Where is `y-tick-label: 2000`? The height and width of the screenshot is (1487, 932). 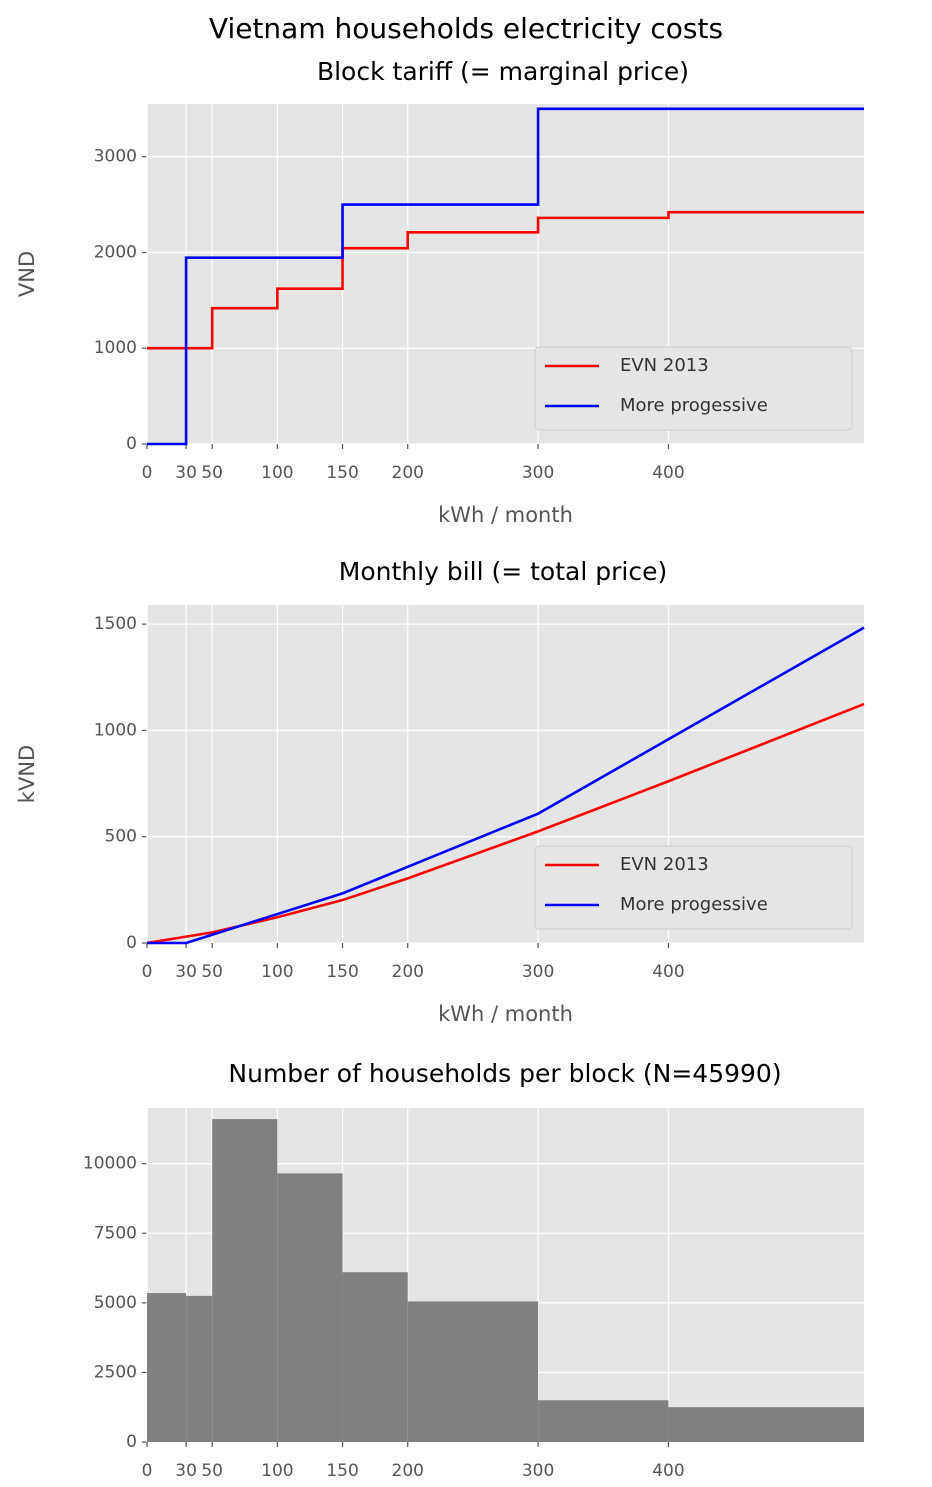
y-tick-label: 2000 is located at coordinates (115, 252).